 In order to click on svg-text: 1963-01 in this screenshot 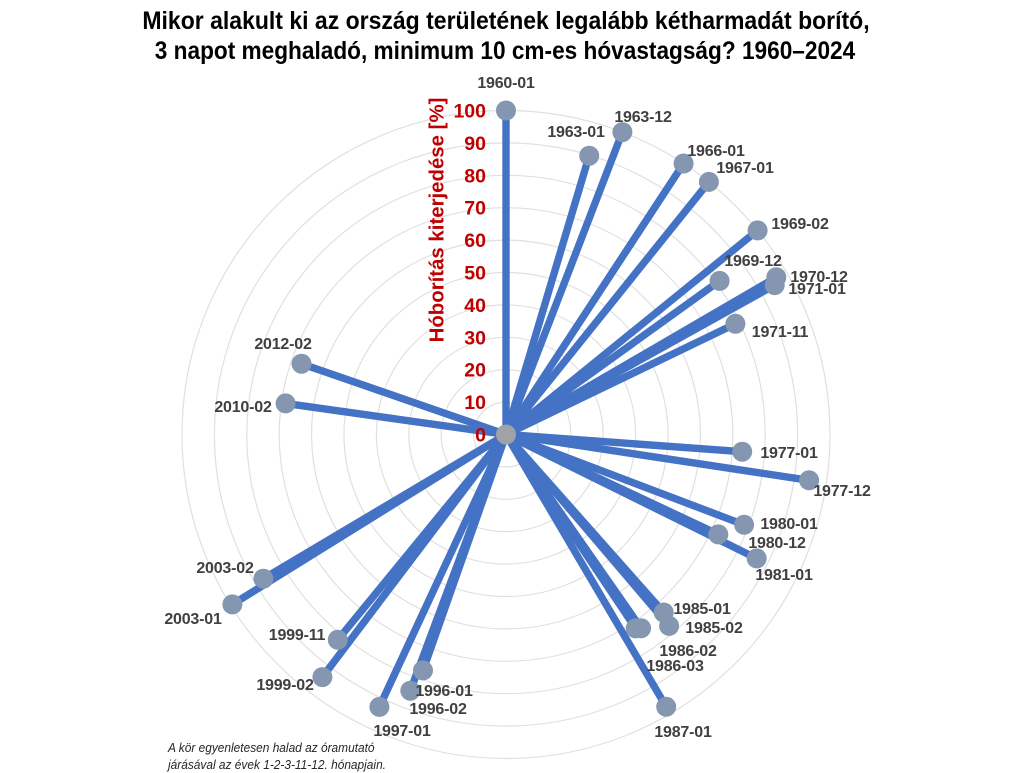, I will do `click(576, 132)`.